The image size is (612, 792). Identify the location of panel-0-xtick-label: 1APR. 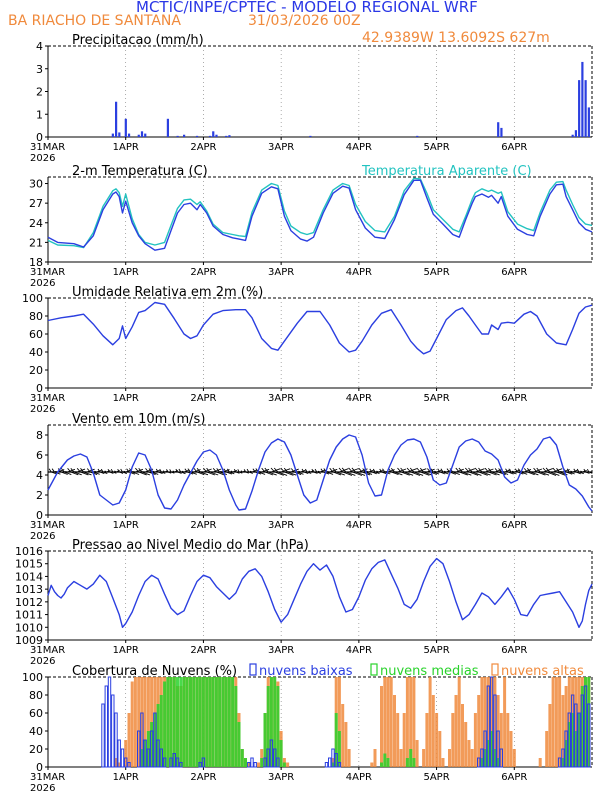
(126, 147).